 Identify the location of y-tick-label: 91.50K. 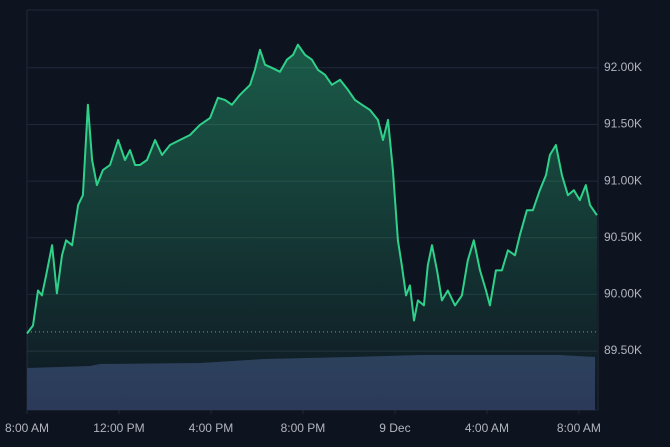
(623, 124).